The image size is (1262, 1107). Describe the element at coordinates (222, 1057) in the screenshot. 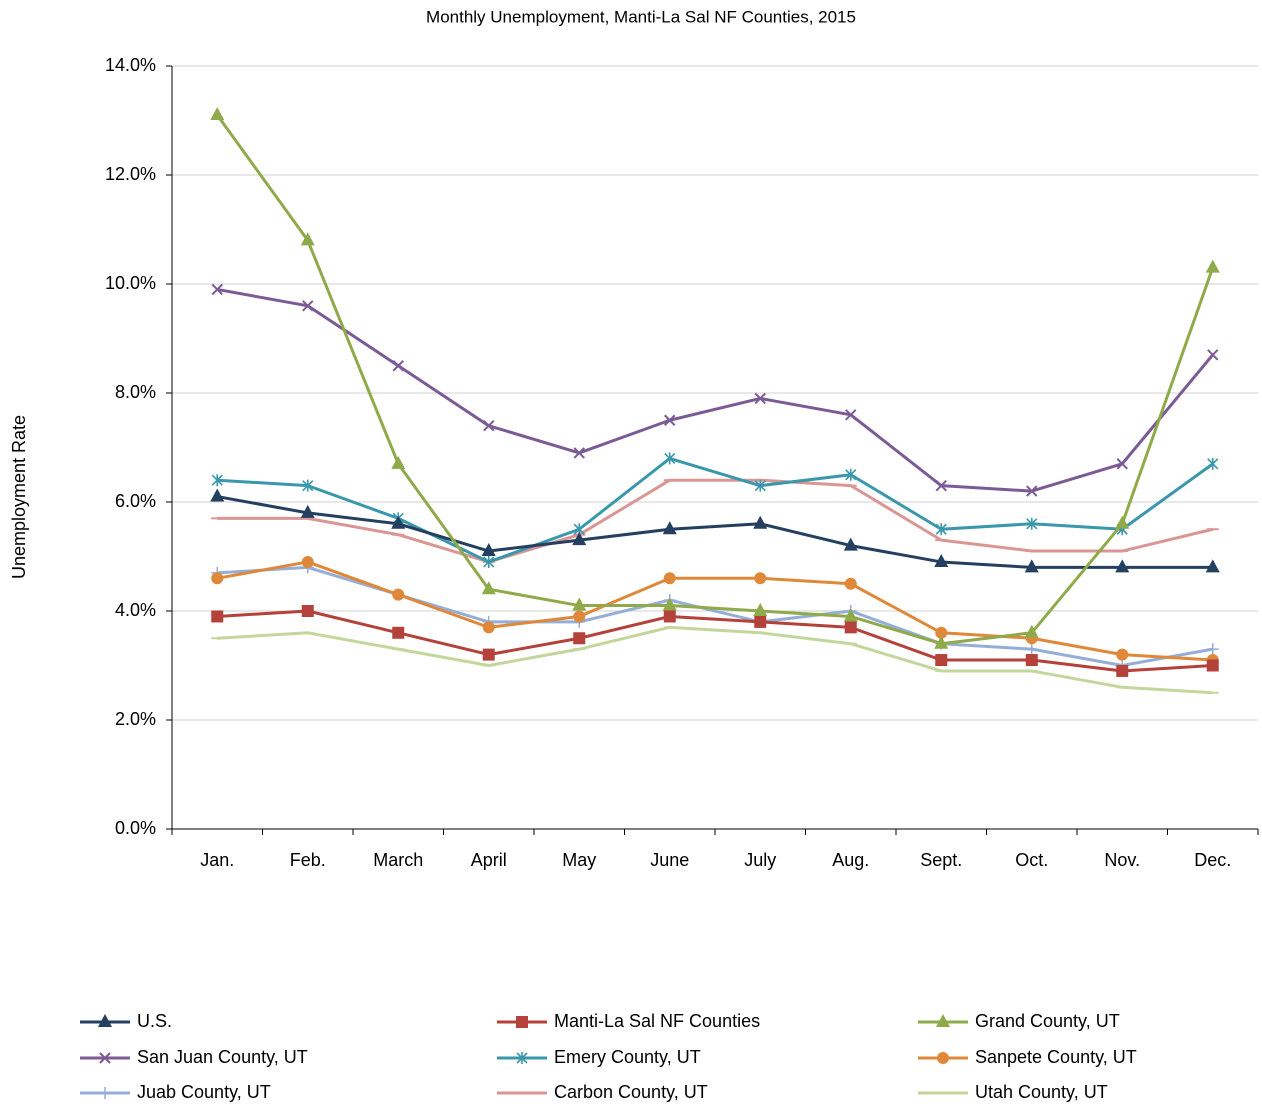

I see `legend-label: San Juan County, UT` at that location.